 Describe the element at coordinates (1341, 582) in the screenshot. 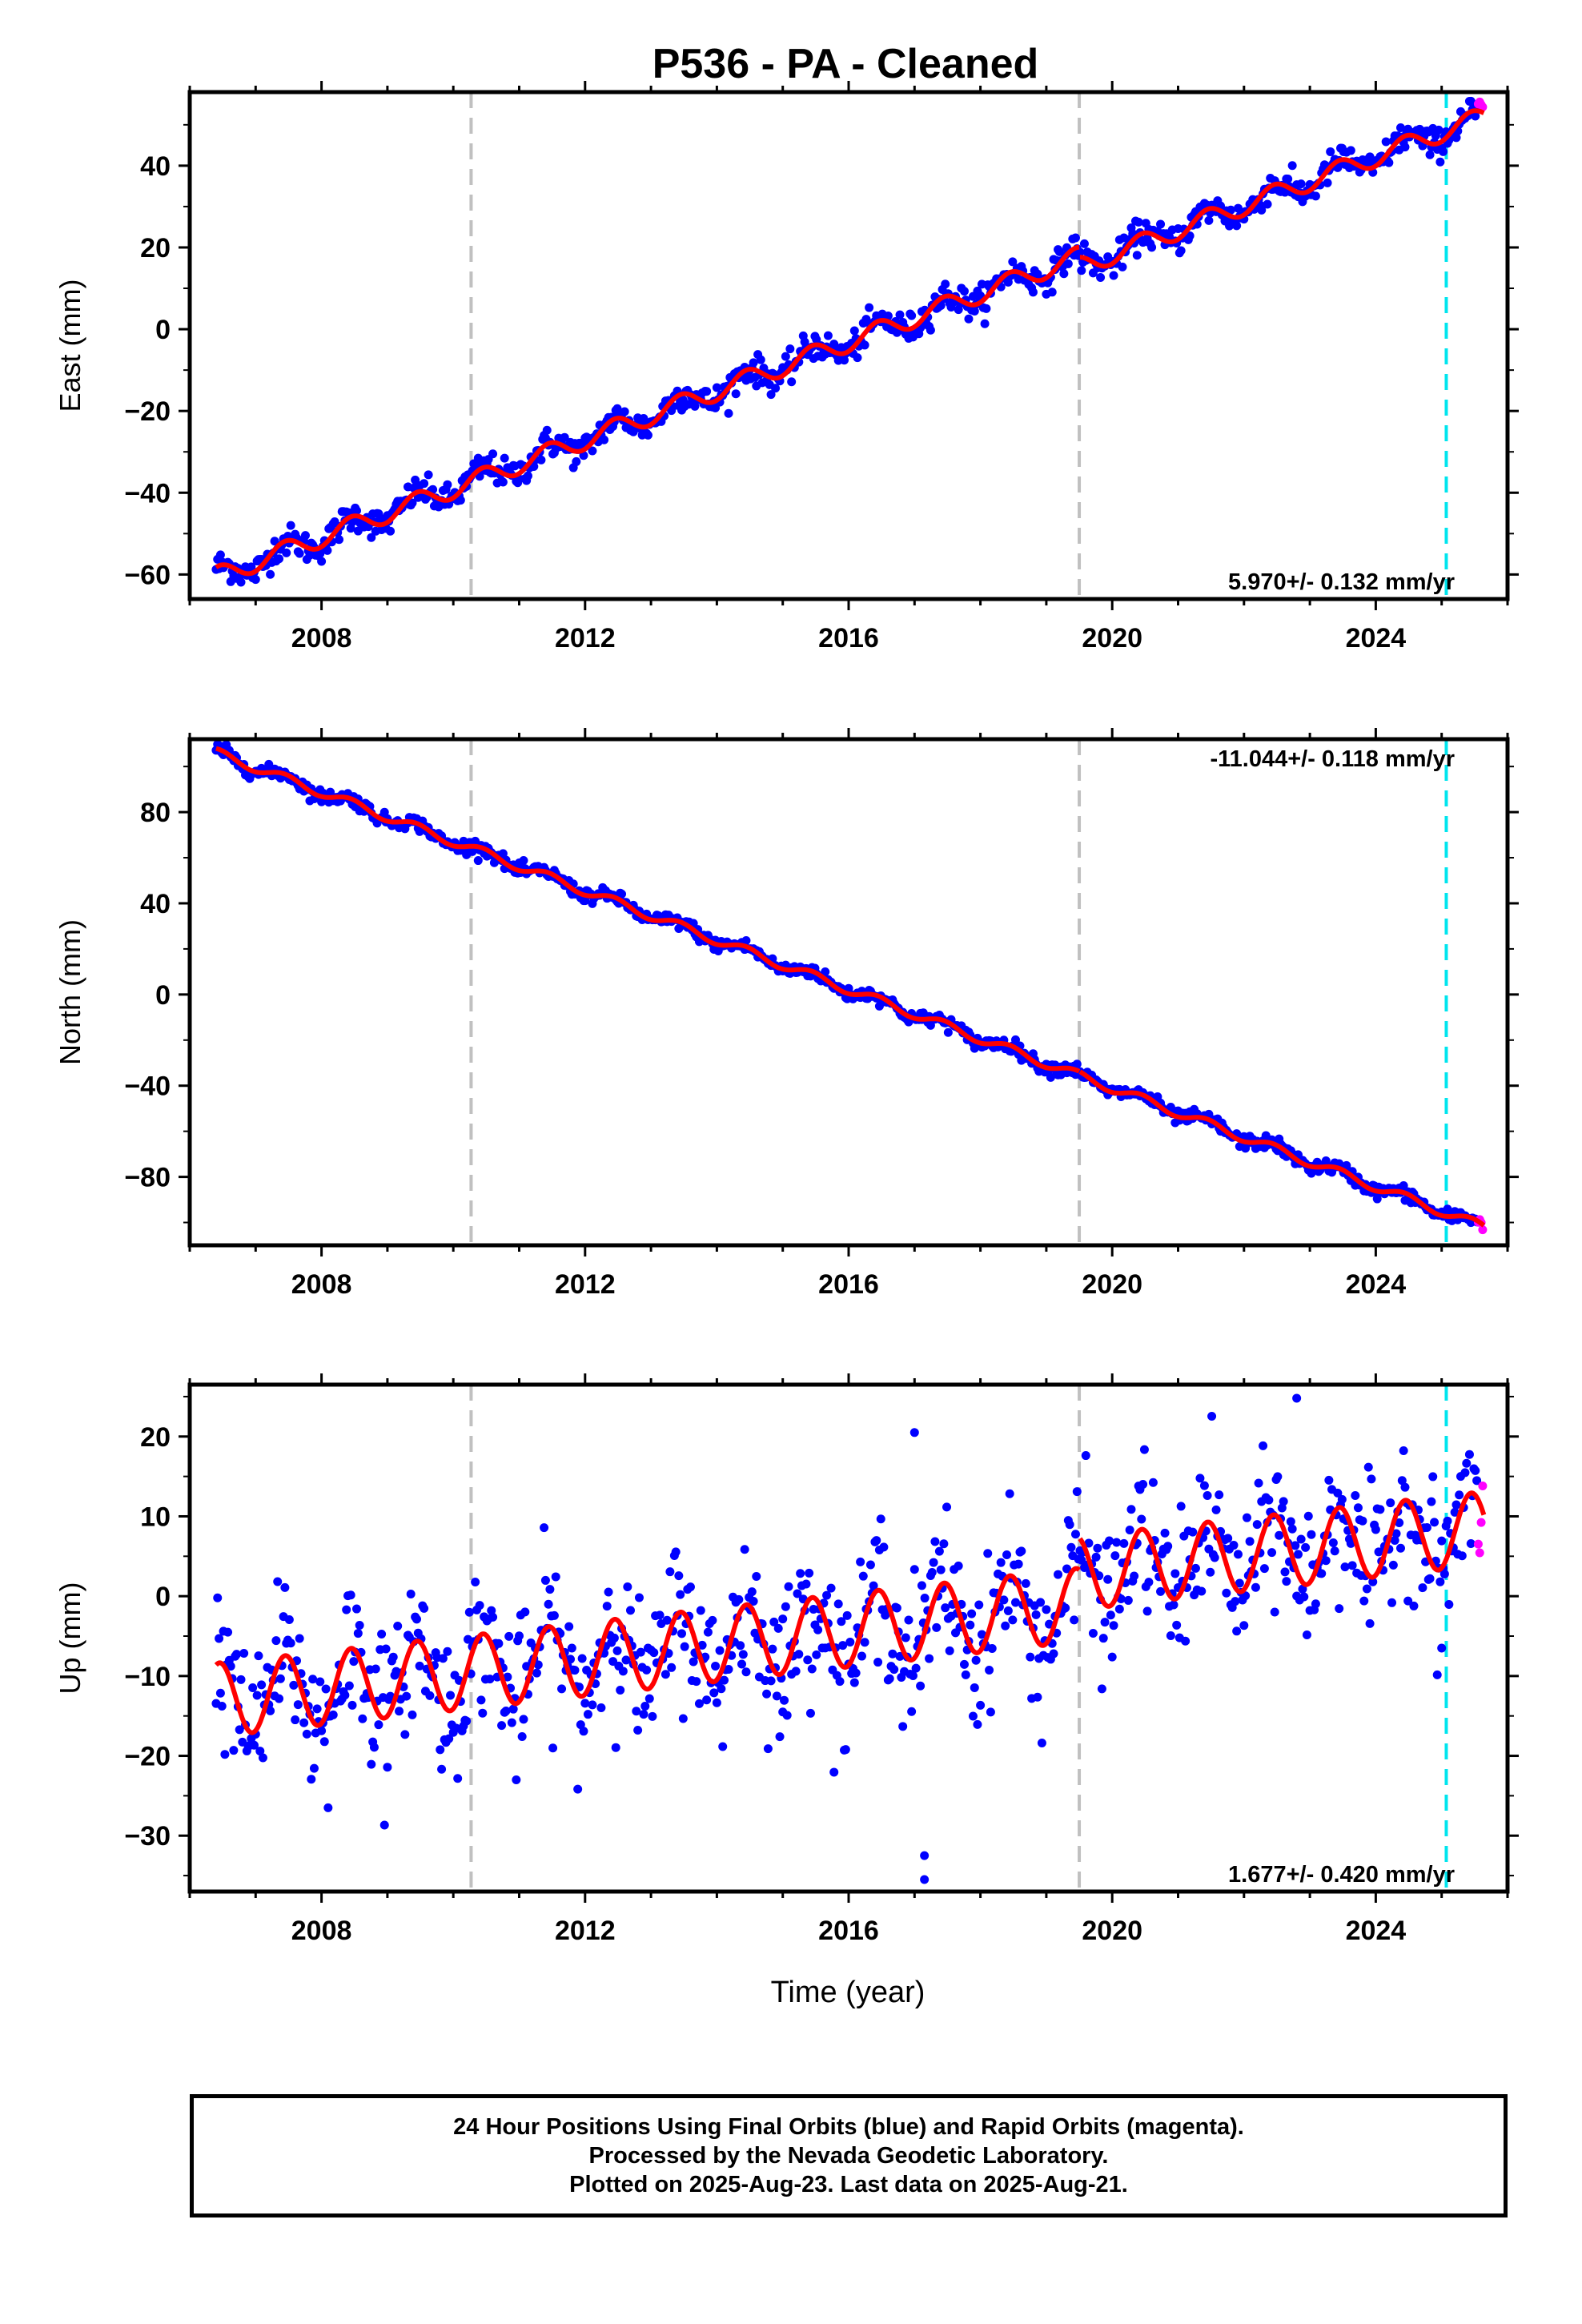

I see `velocity-annotation: 5.970+/- 0.132 mm/yr` at that location.